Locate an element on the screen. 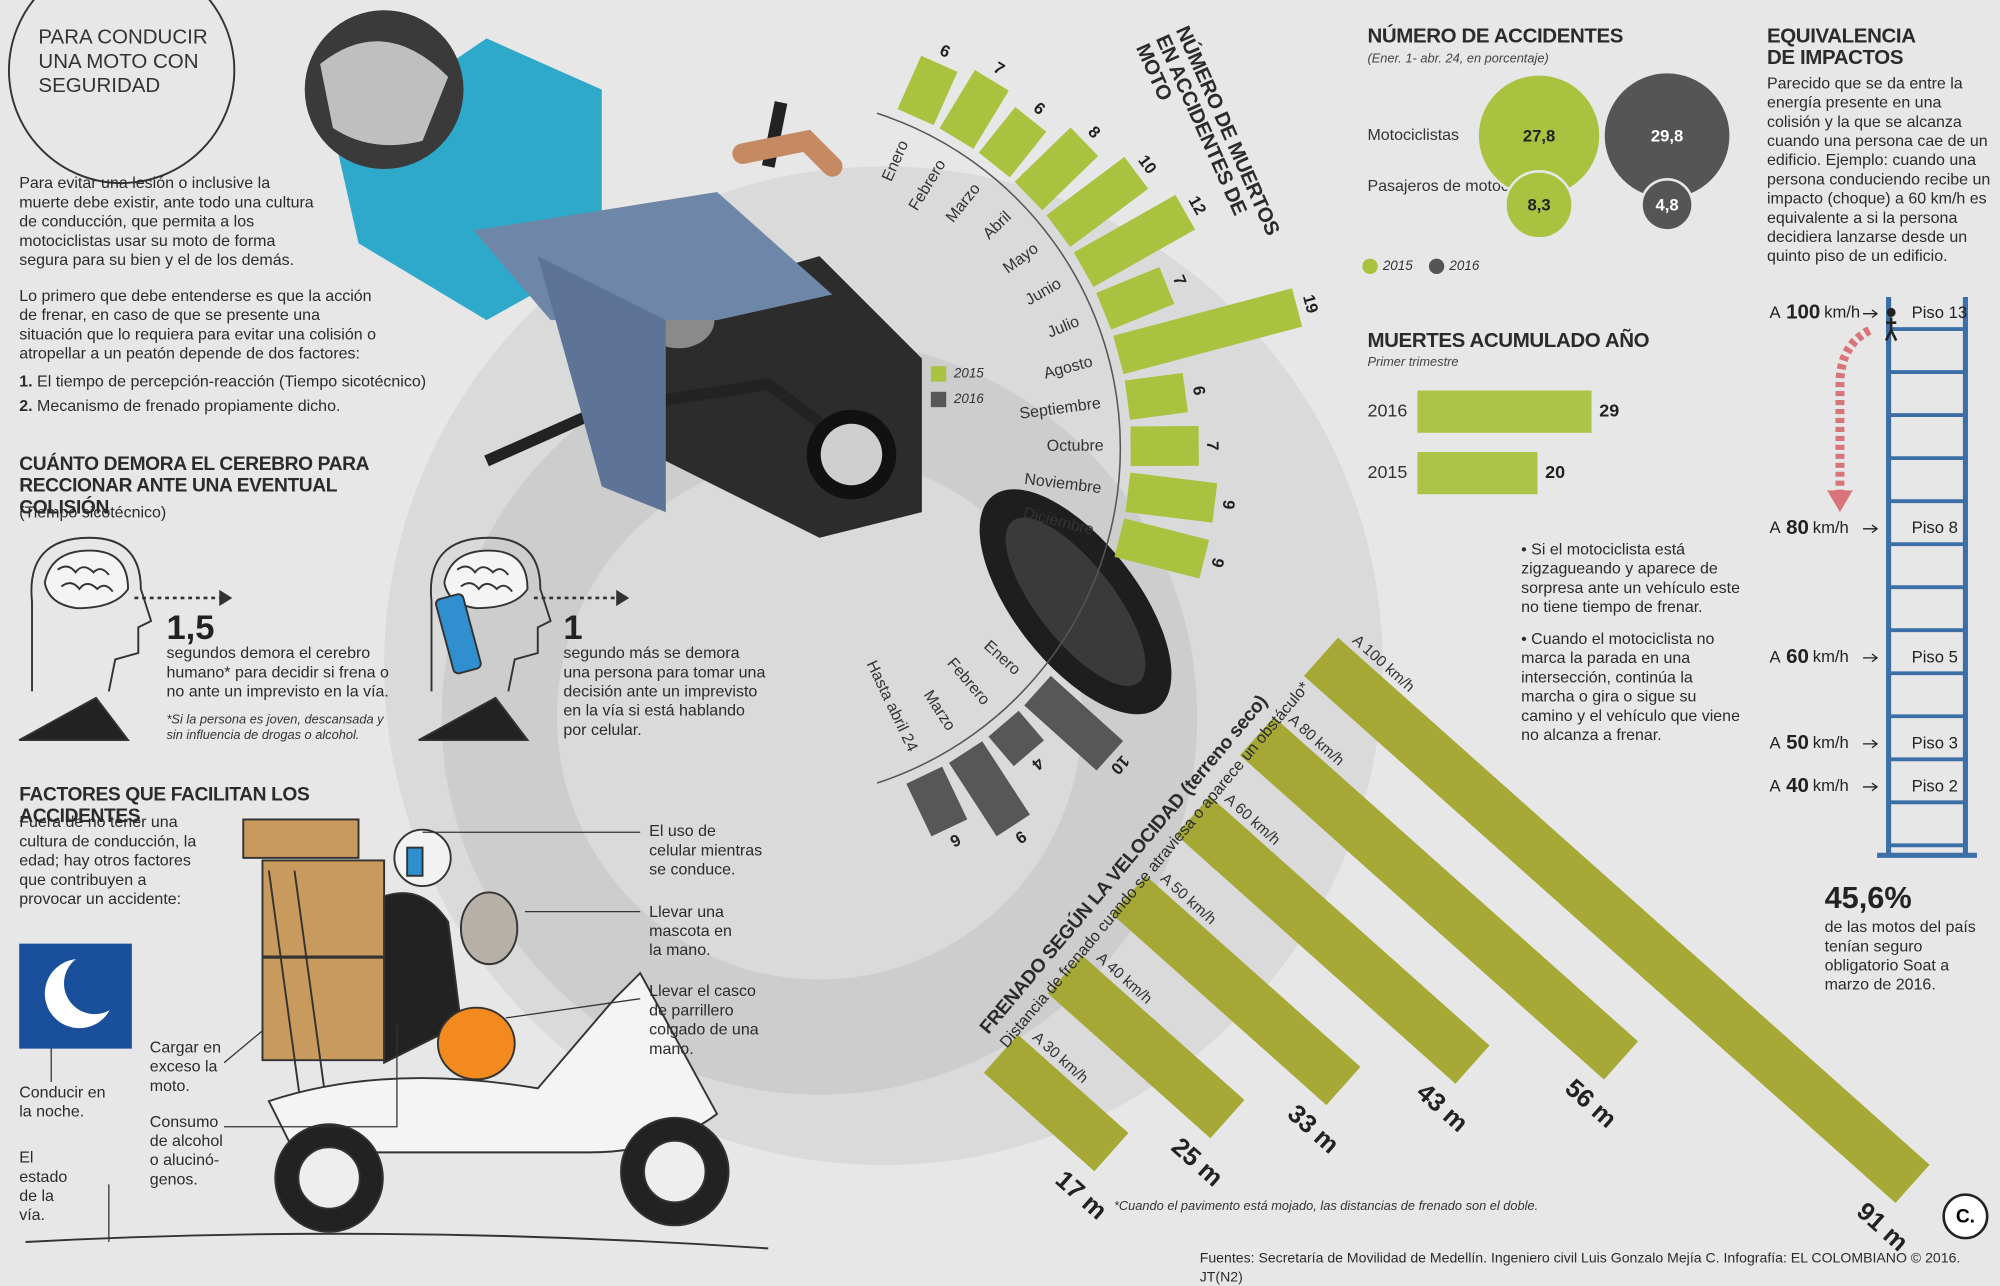 The width and height of the screenshot is (2000, 1286). category-label: Motociclistas is located at coordinates (1413, 135).